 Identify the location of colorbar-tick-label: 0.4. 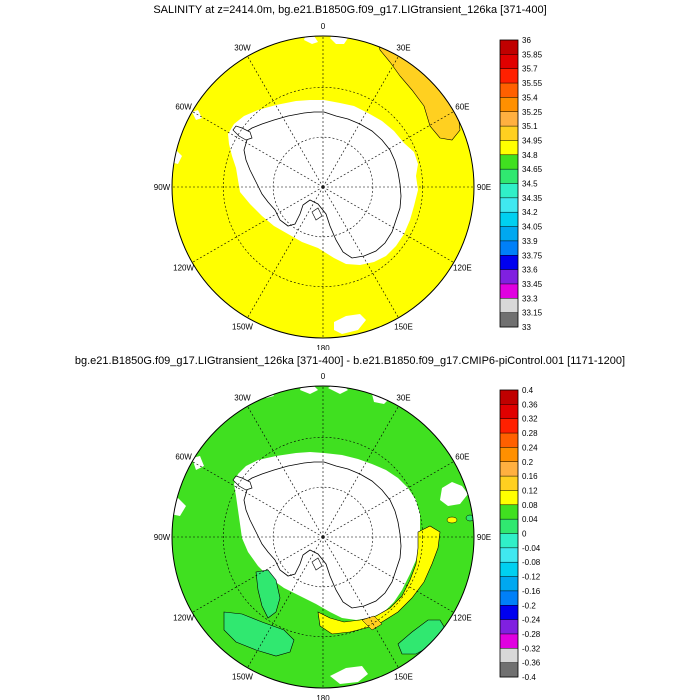
(528, 390).